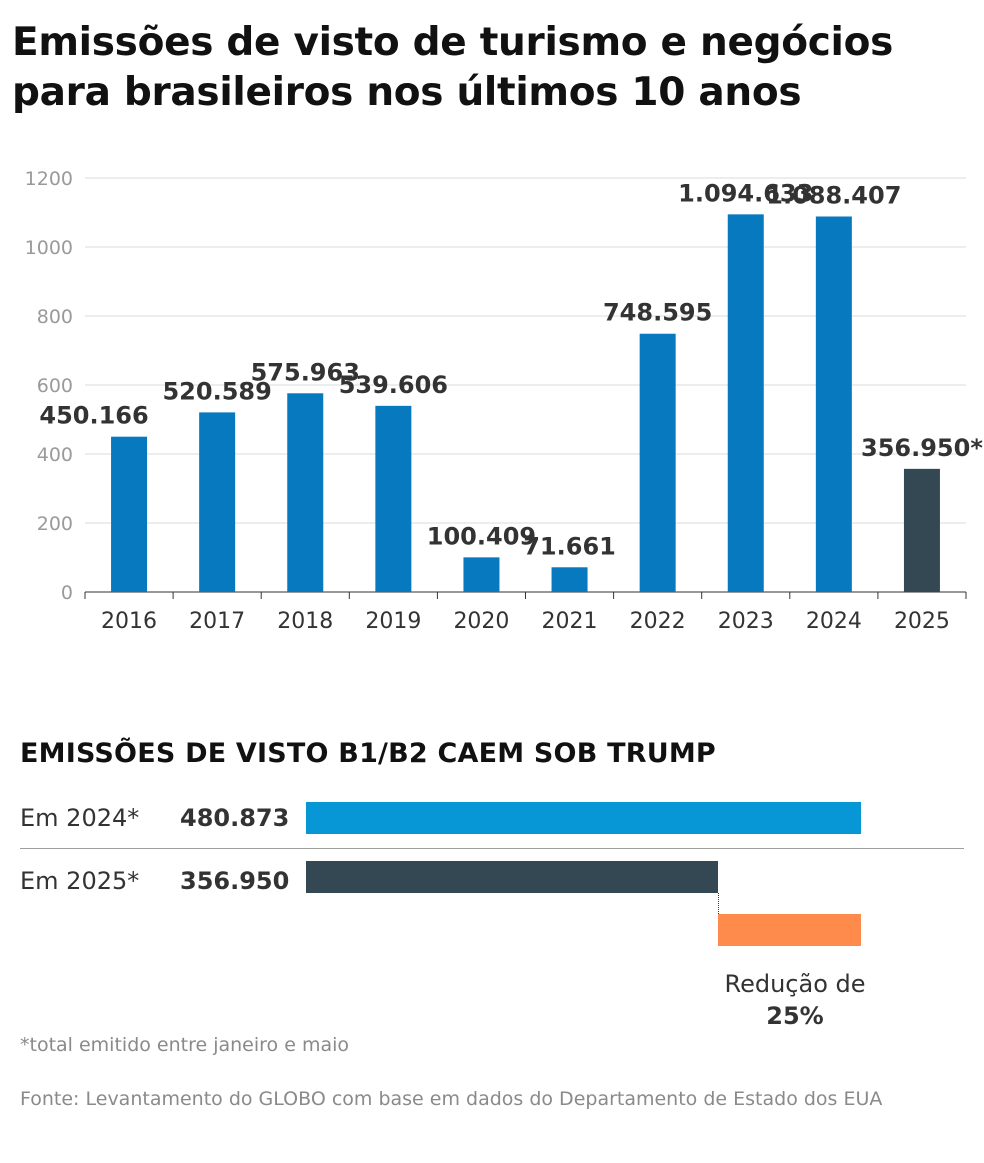 This screenshot has width=984, height=1163. Describe the element at coordinates (745, 403) in the screenshot. I see `bar-2023` at that location.